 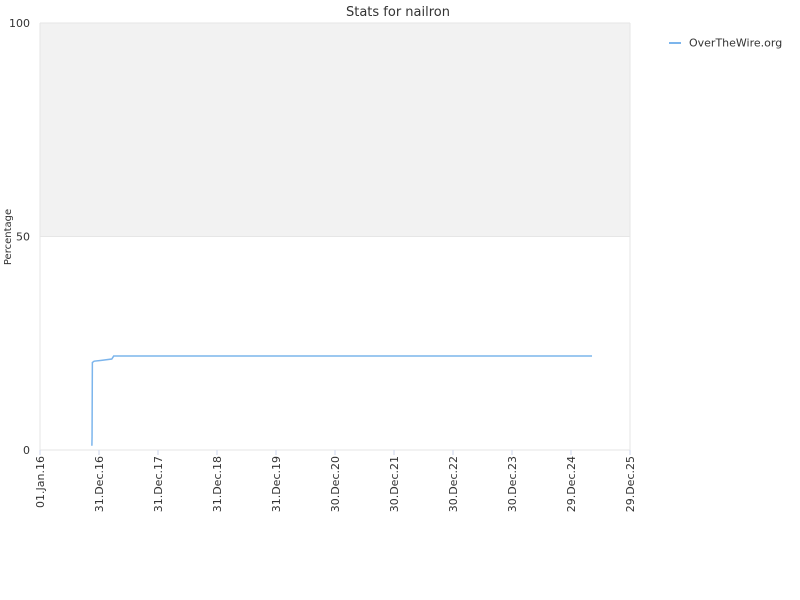 I want to click on x-tick-label: 29.Dec.24, so click(x=571, y=484).